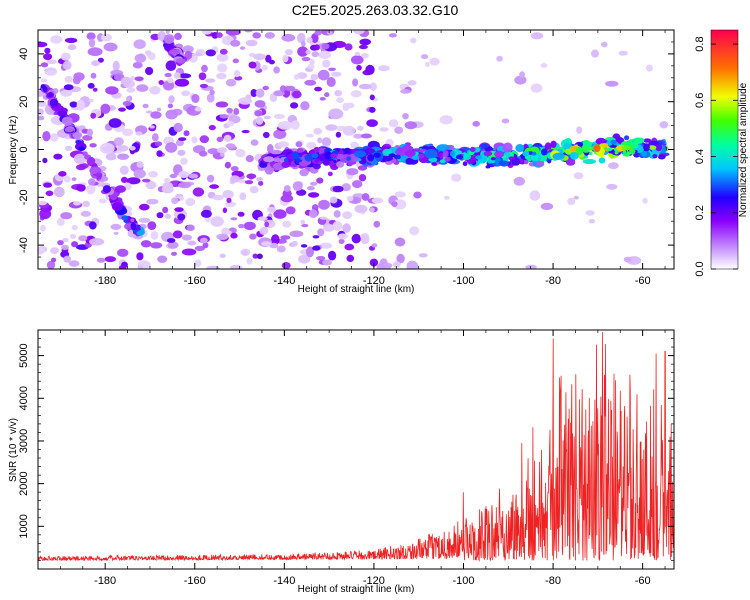 This screenshot has height=600, width=750. What do you see at coordinates (195, 581) in the screenshot?
I see `x-tick-label: -160` at bounding box center [195, 581].